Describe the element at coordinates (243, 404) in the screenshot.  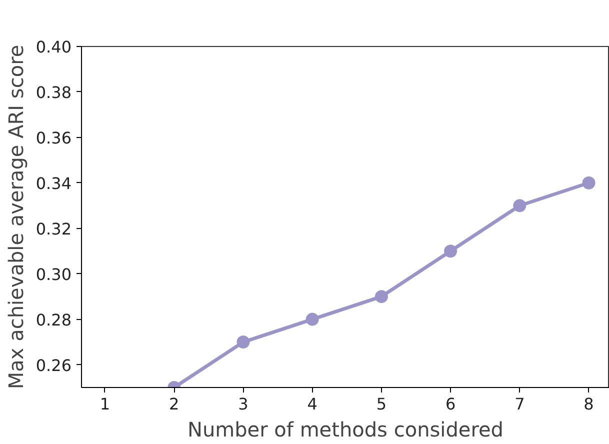
I see `x-tick-label: 3` at that location.